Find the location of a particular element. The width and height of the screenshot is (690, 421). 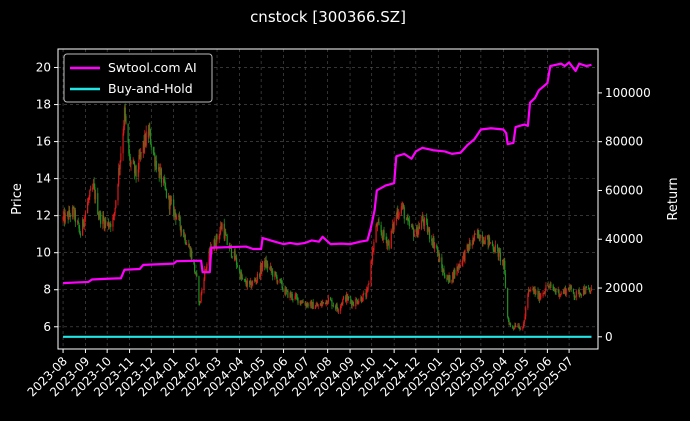

y-left-tick-label: 12 is located at coordinates (43, 216).